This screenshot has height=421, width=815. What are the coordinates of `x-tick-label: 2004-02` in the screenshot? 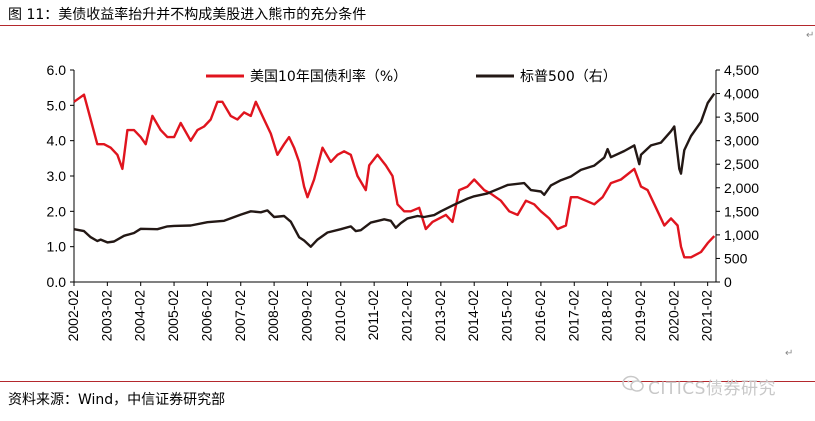 It's located at (140, 316).